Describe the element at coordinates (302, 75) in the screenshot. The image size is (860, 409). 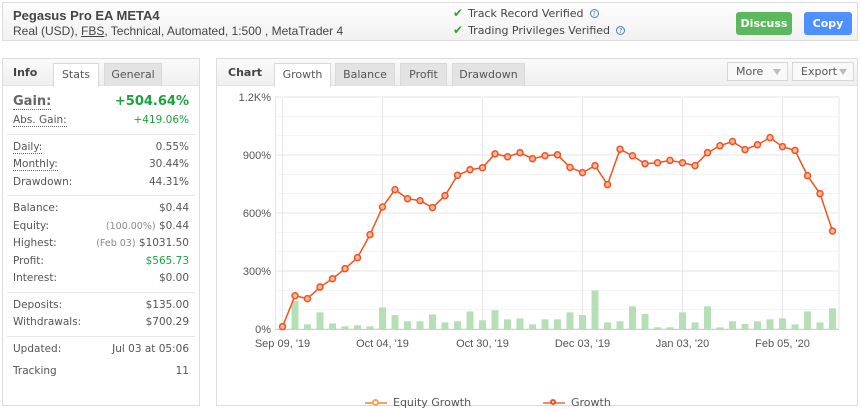
I see `tab-growth: Growth` at that location.